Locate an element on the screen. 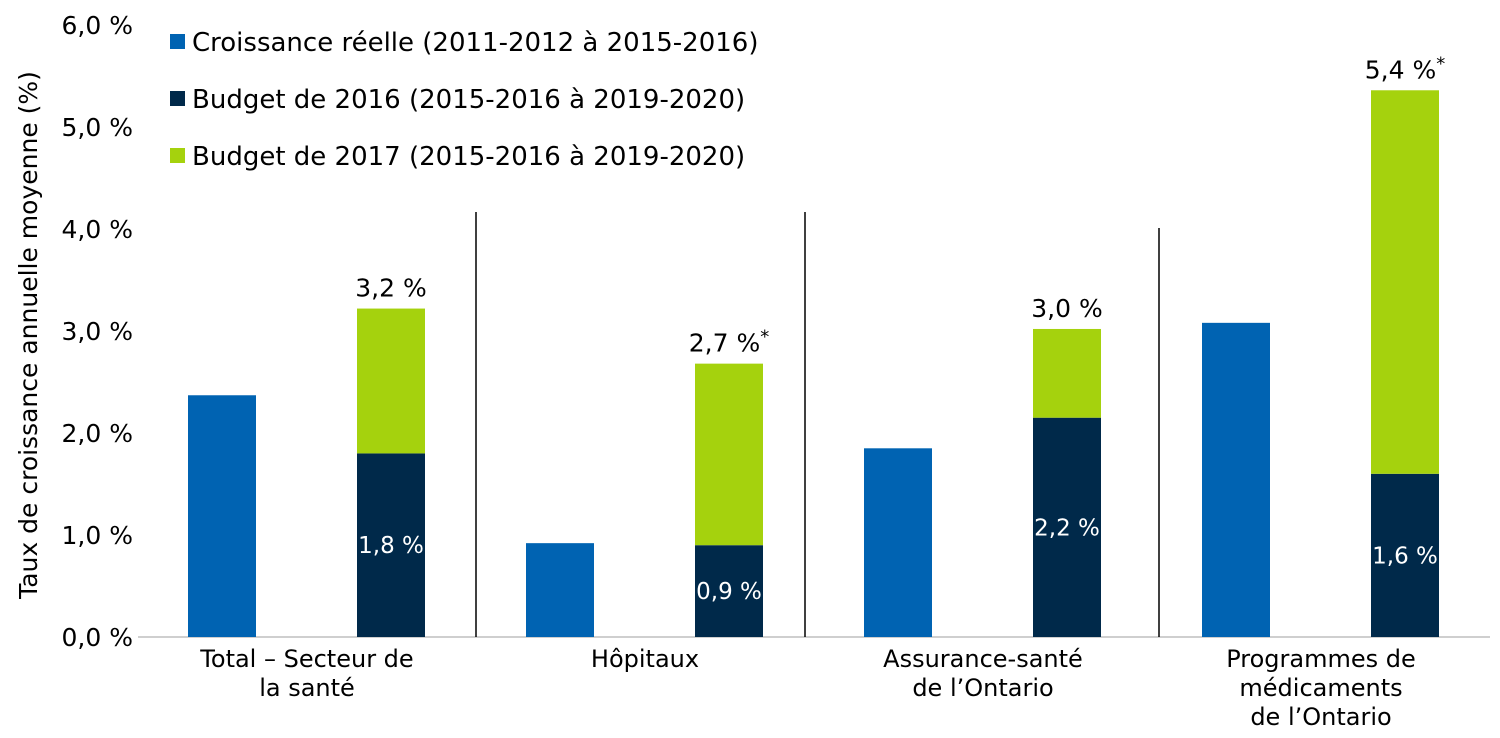 The height and width of the screenshot is (738, 1500). budget-2016-value-label: 0,9 % is located at coordinates (729, 592).